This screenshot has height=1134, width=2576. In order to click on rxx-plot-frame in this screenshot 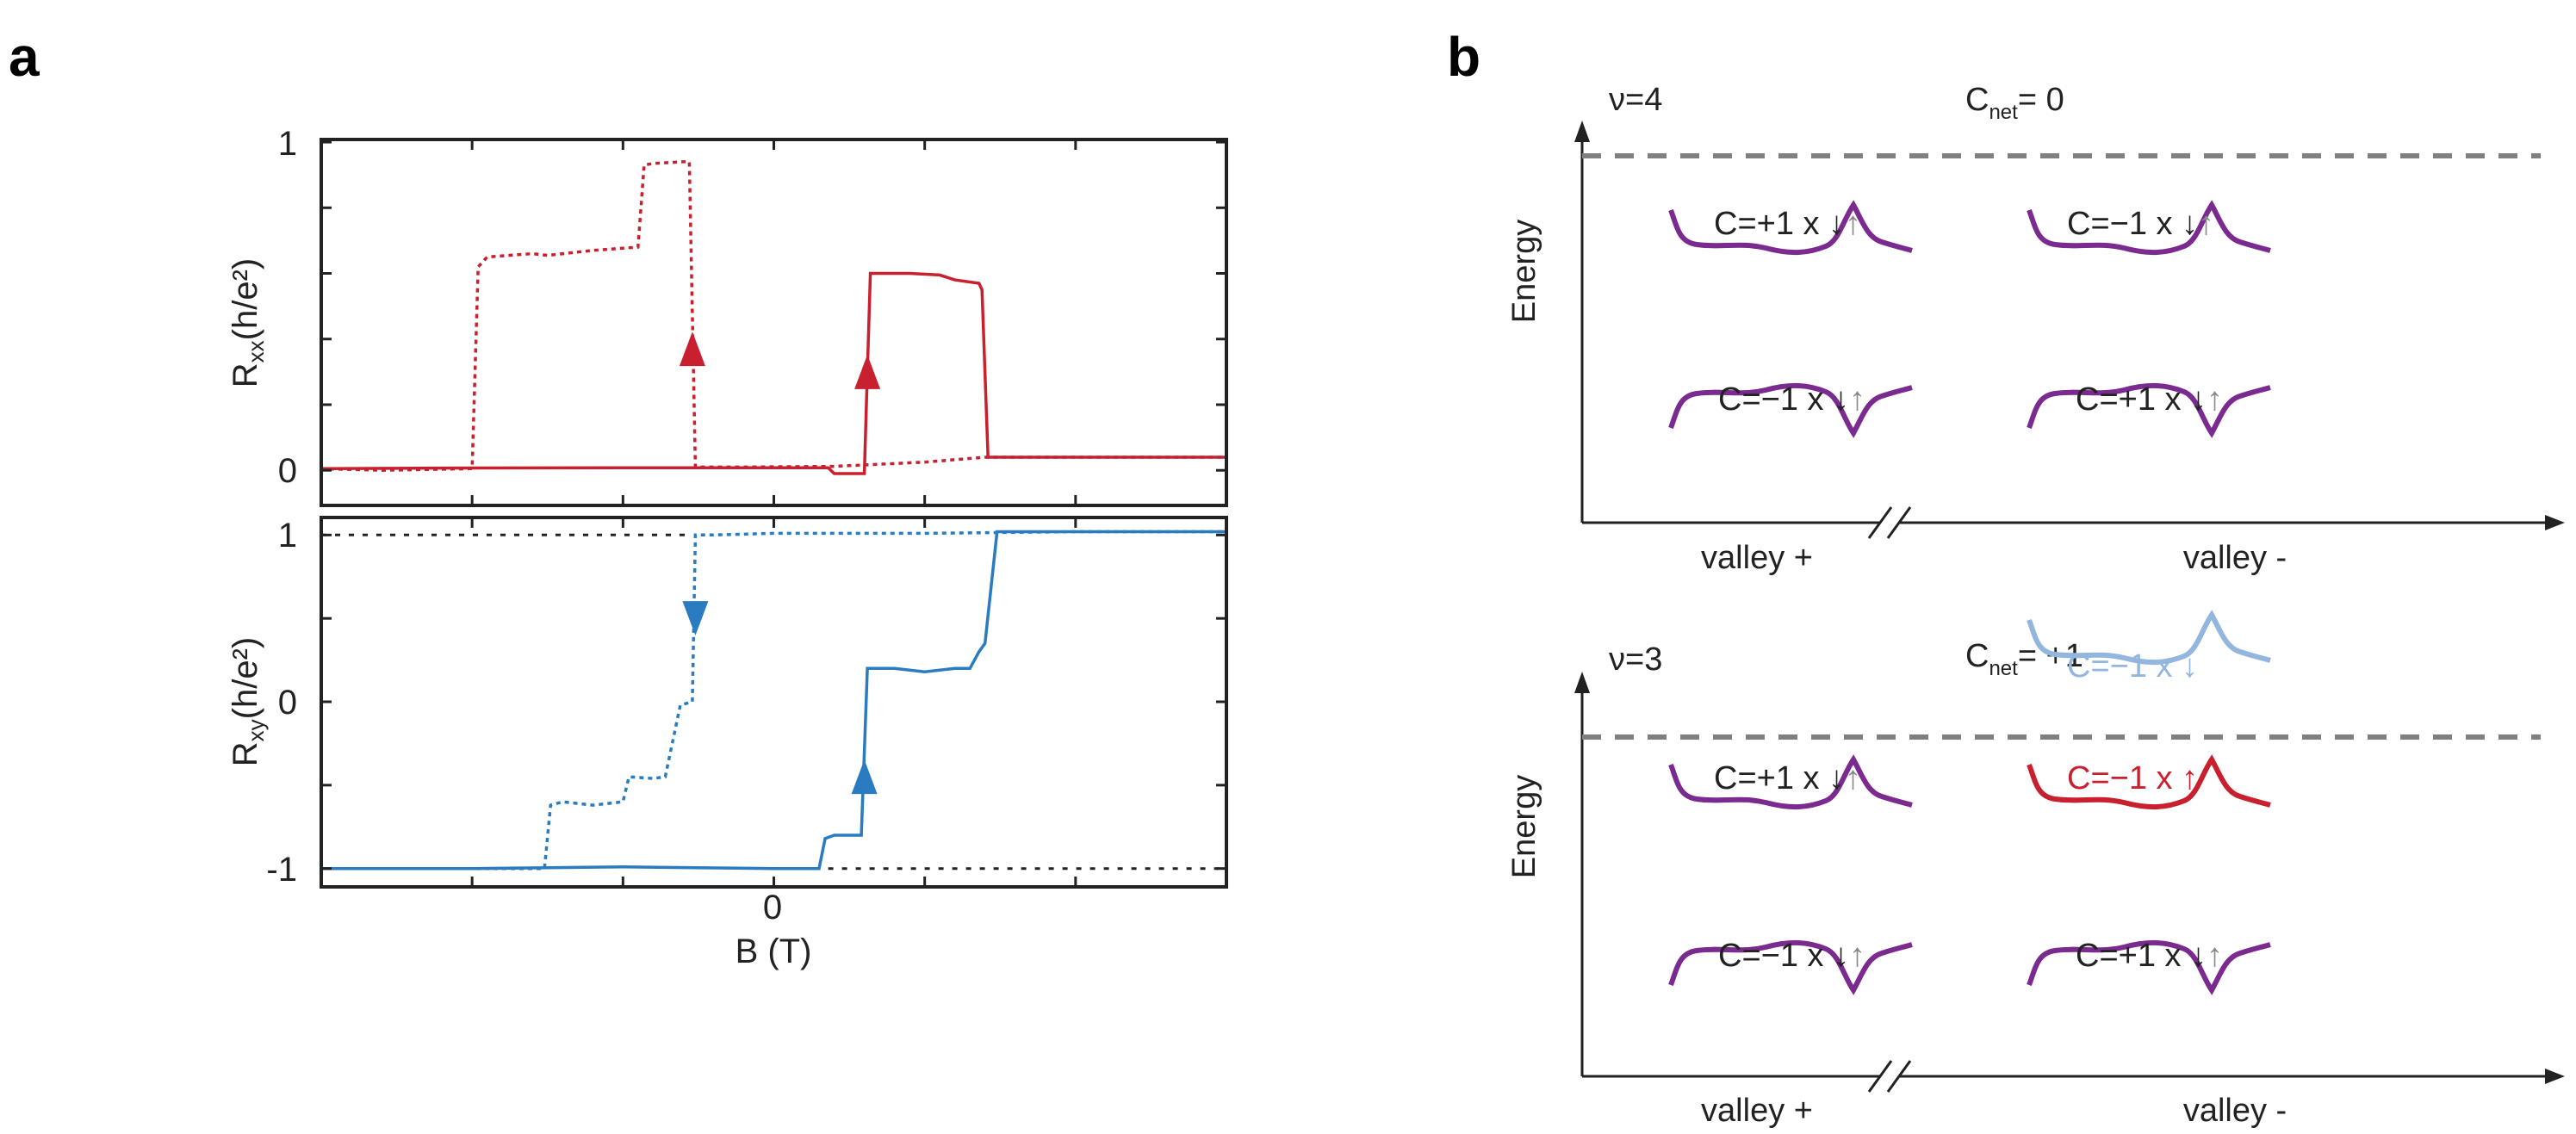, I will do `click(774, 322)`.